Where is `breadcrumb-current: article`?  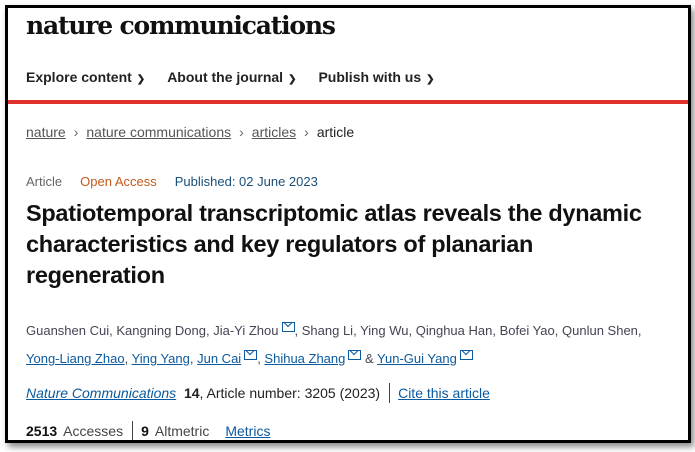
breadcrumb-current: article is located at coordinates (335, 132).